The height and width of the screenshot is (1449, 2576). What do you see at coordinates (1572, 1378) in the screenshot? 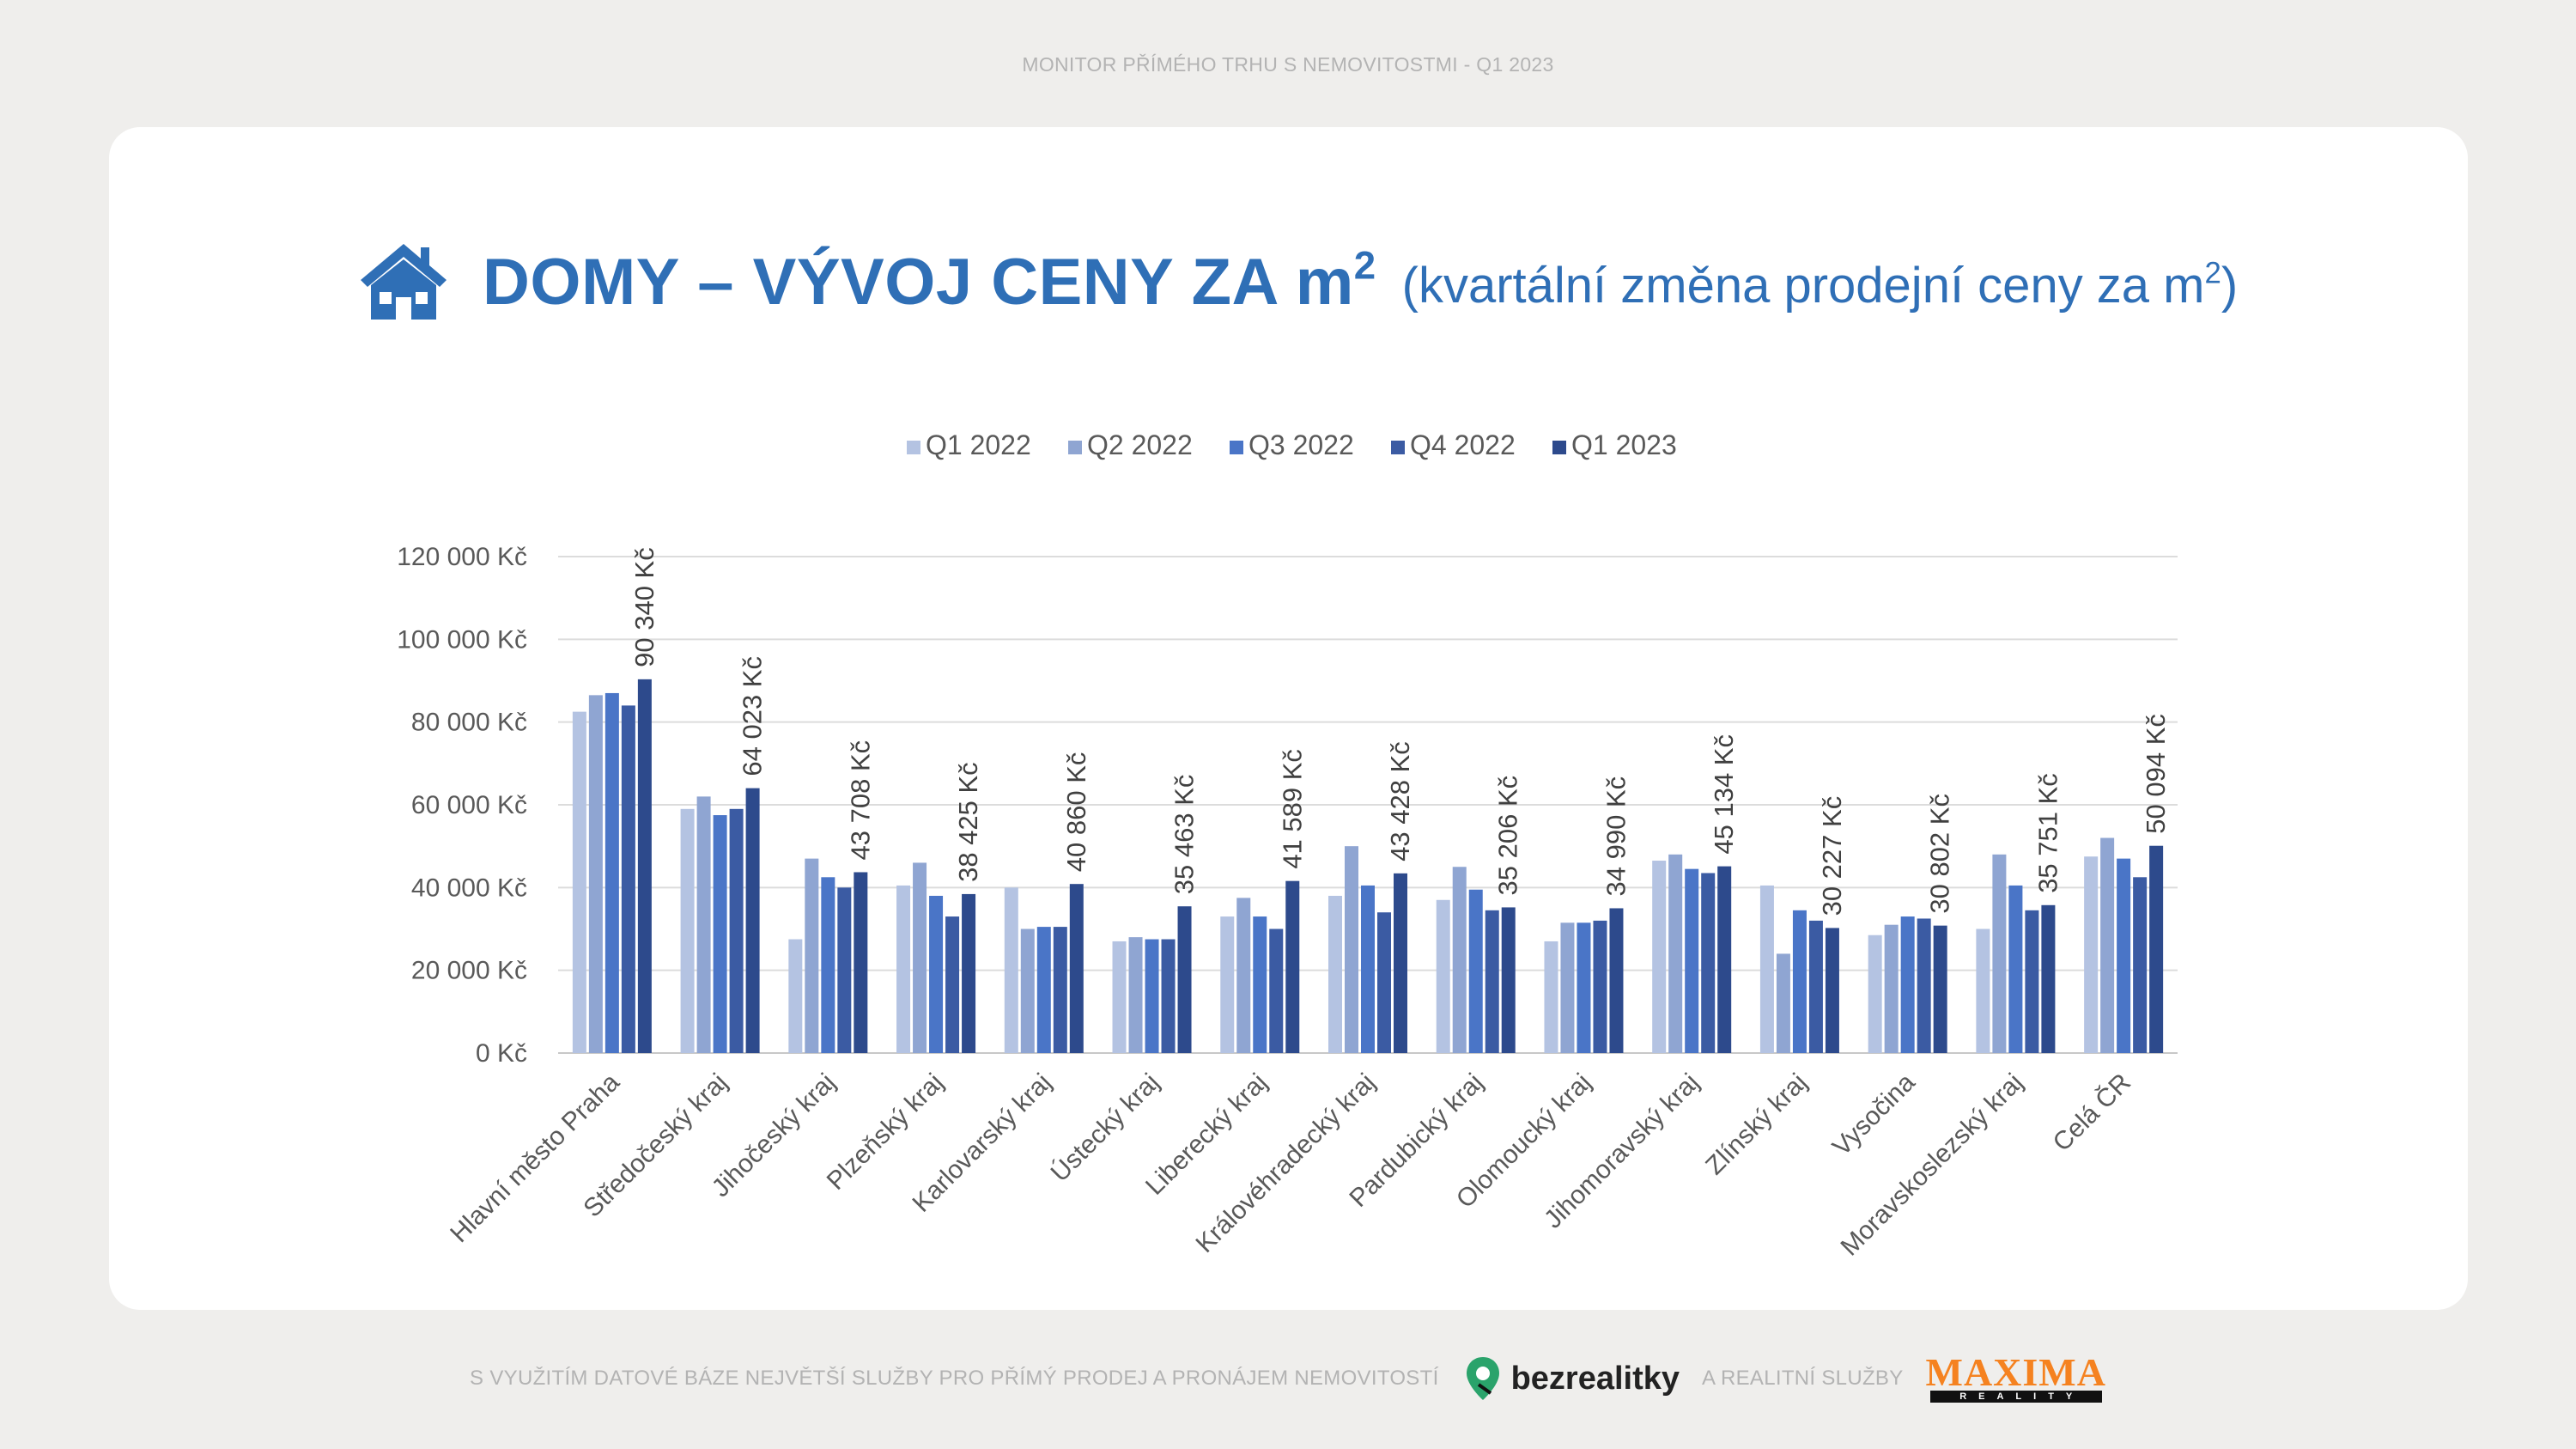
I see `bezrealitky-logo: bezrealitky` at bounding box center [1572, 1378].